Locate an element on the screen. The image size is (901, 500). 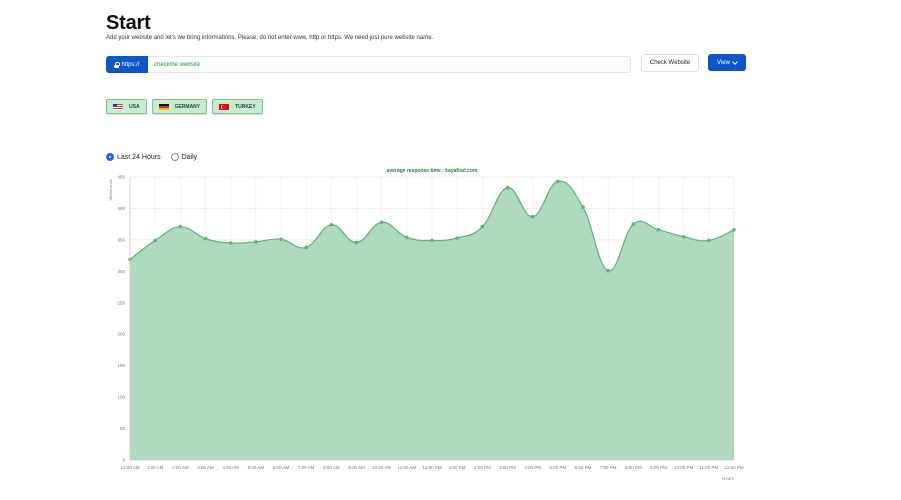
protocol-label: https:// is located at coordinates (130, 64).